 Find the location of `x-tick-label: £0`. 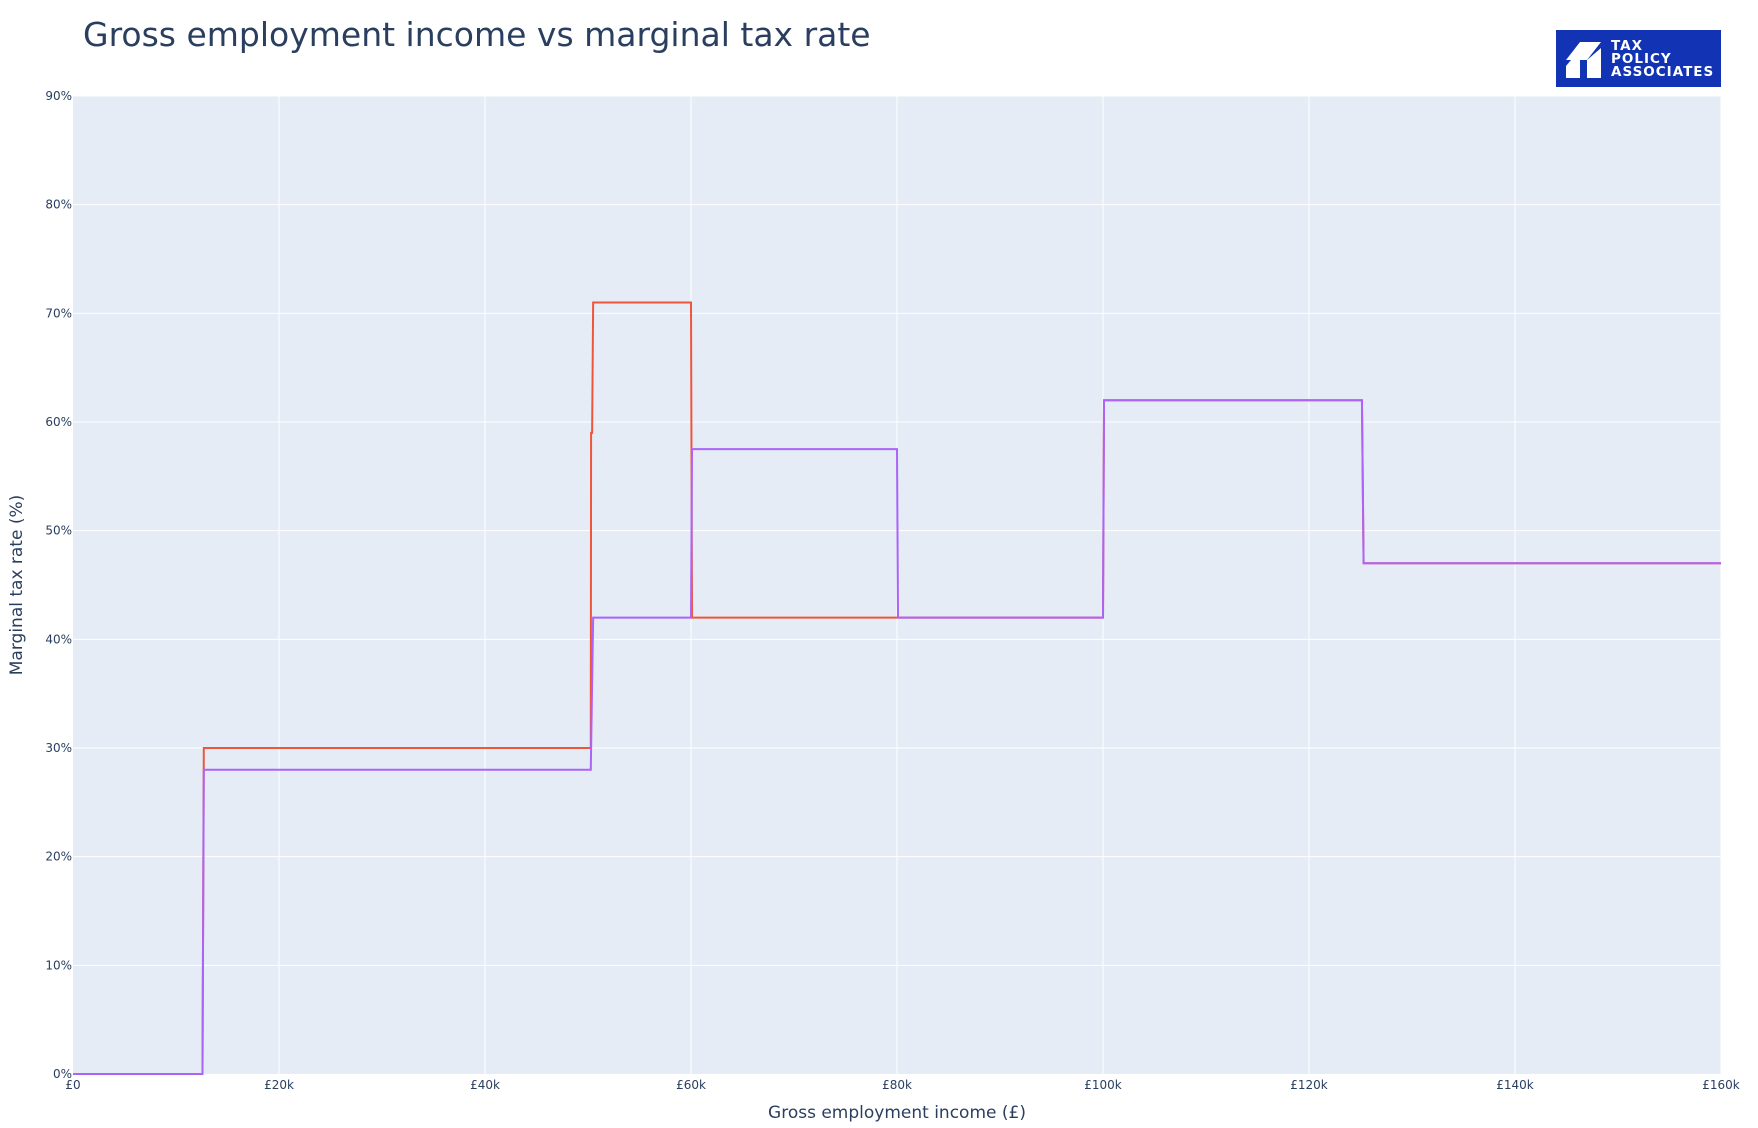

x-tick-label: £0 is located at coordinates (72, 1085).